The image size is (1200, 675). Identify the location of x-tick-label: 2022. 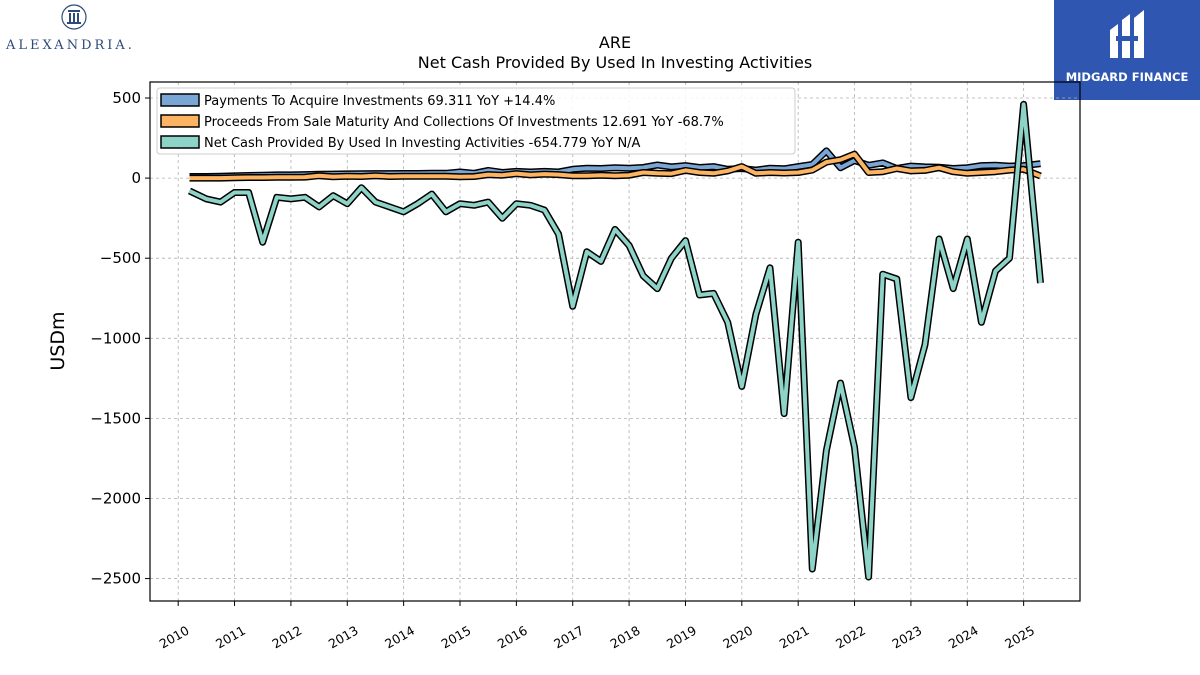
(850, 637).